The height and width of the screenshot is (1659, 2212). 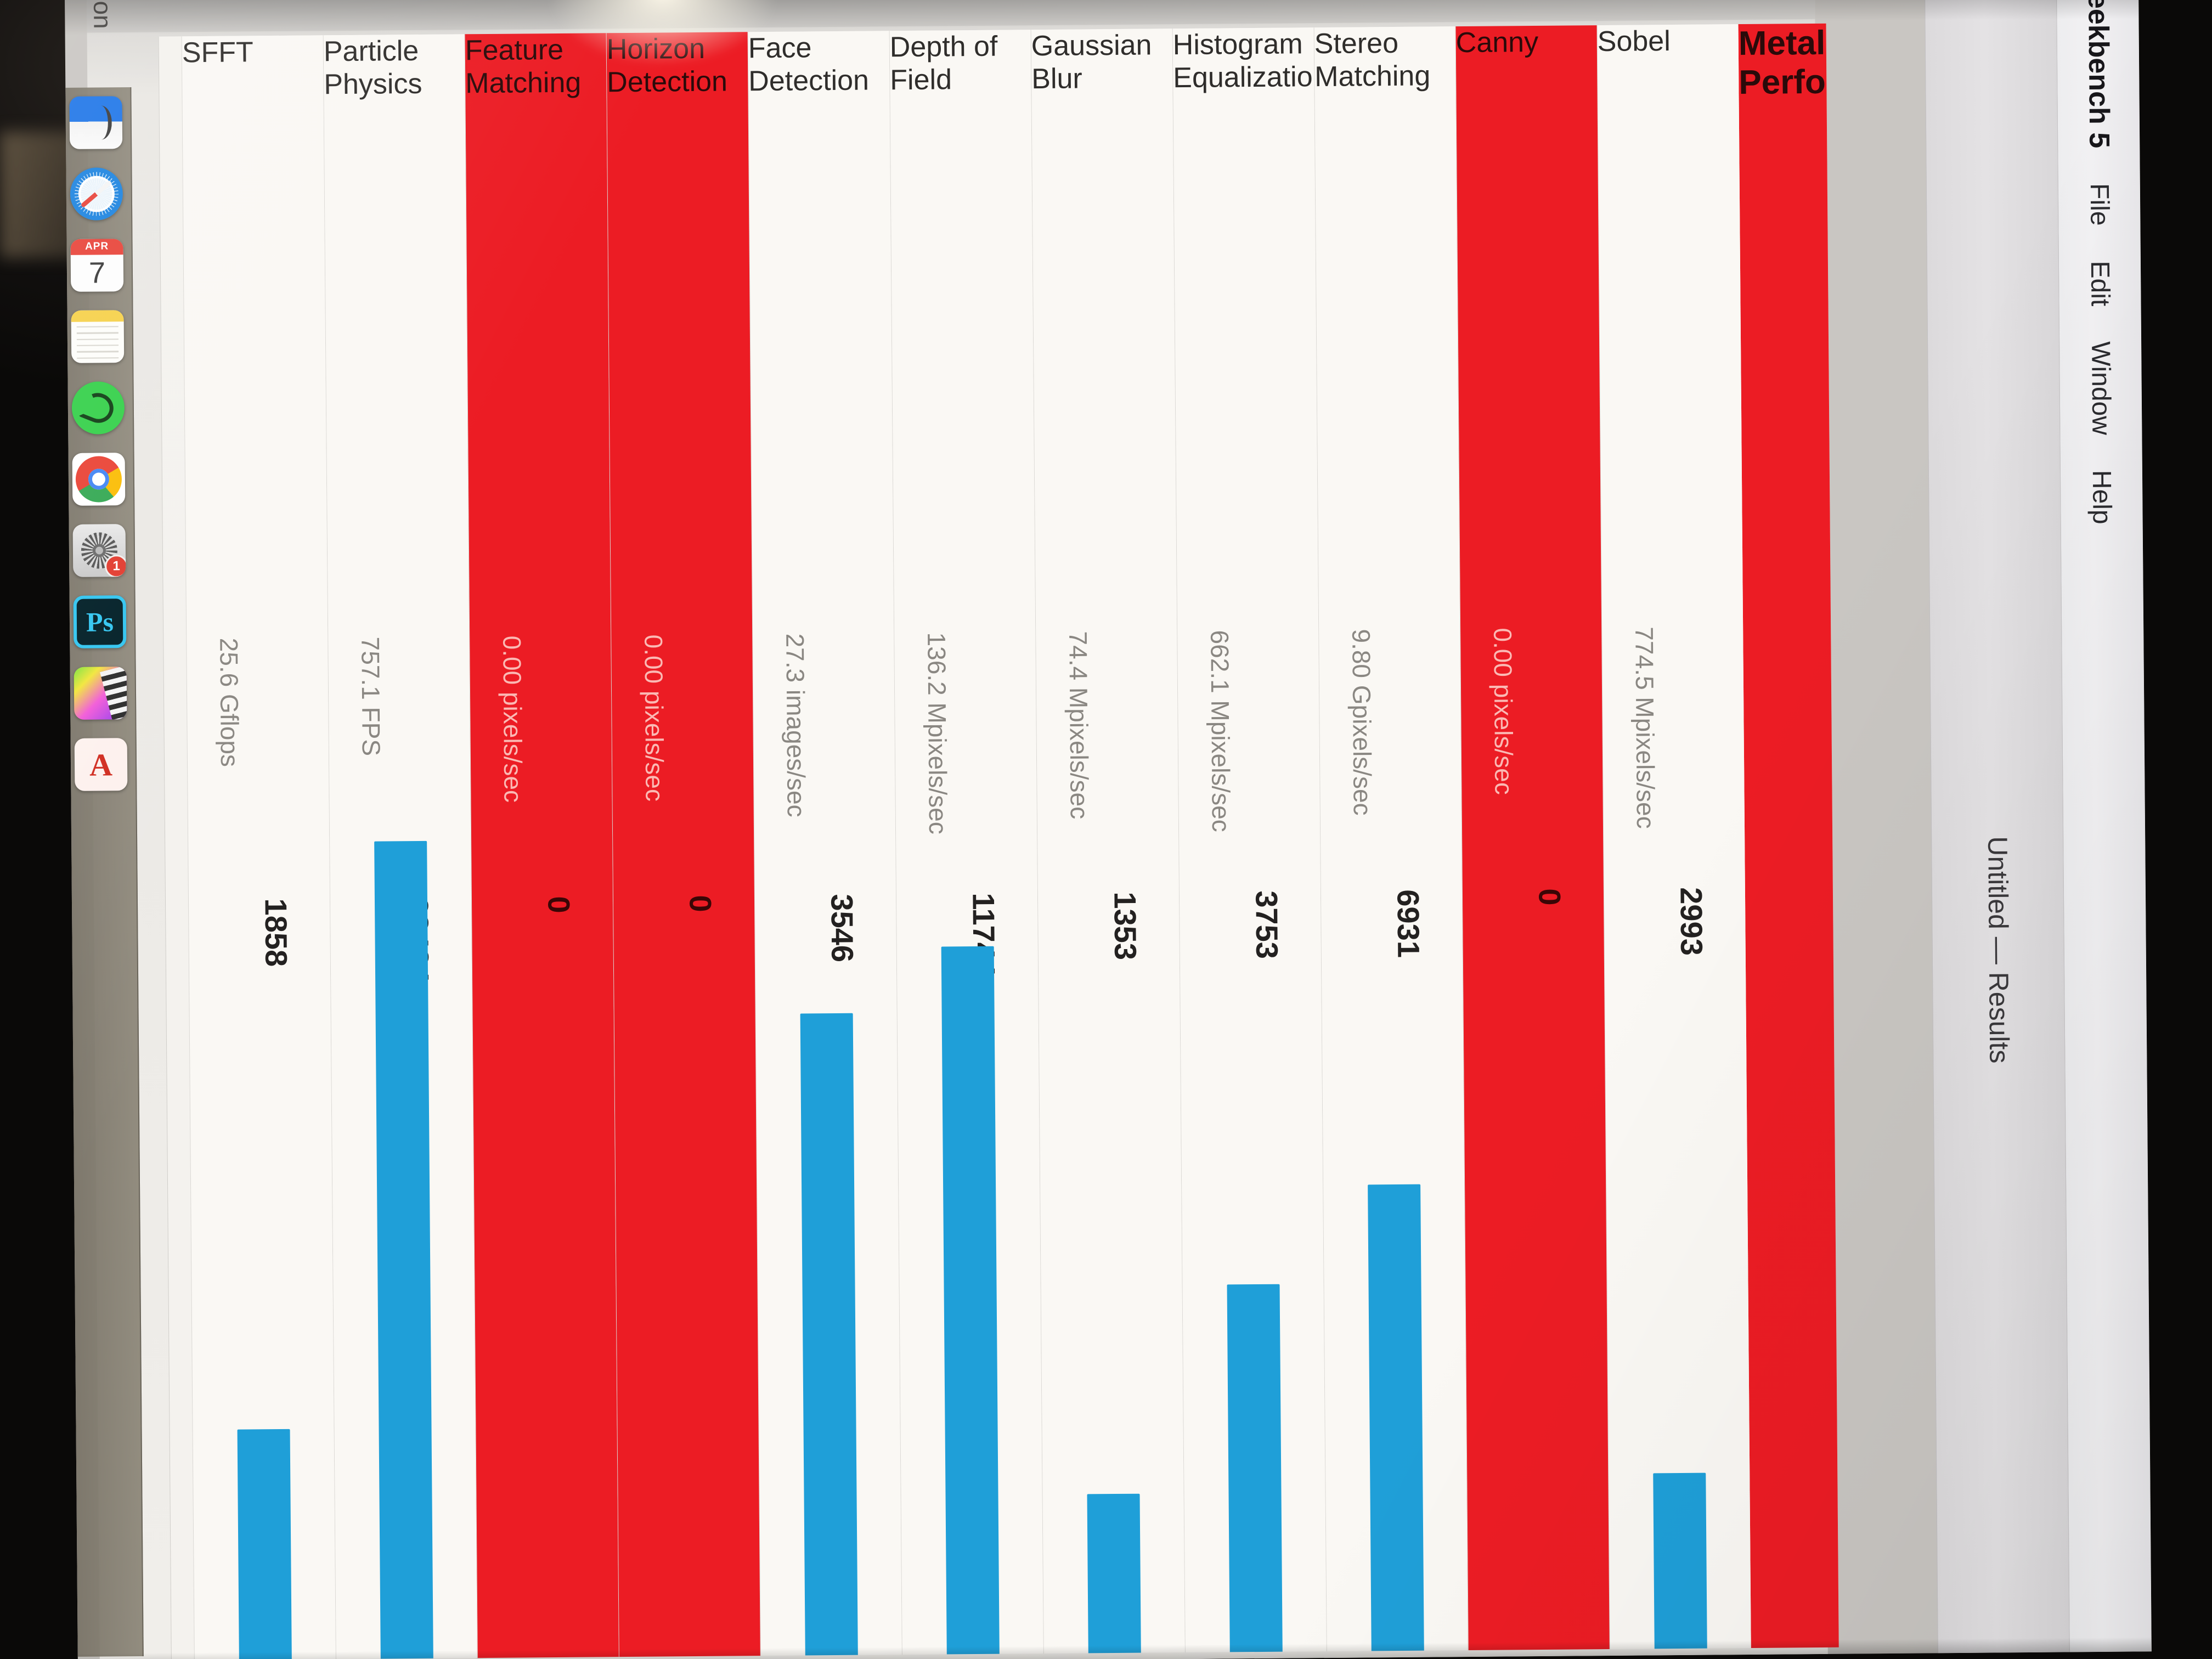 I want to click on clipped-sidebar-text: on, so click(x=122, y=30).